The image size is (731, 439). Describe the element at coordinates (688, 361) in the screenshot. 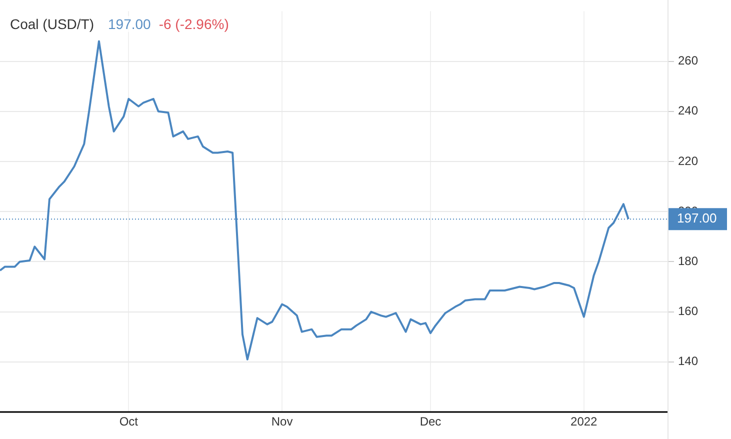

I see `y-tick-label: 140` at that location.